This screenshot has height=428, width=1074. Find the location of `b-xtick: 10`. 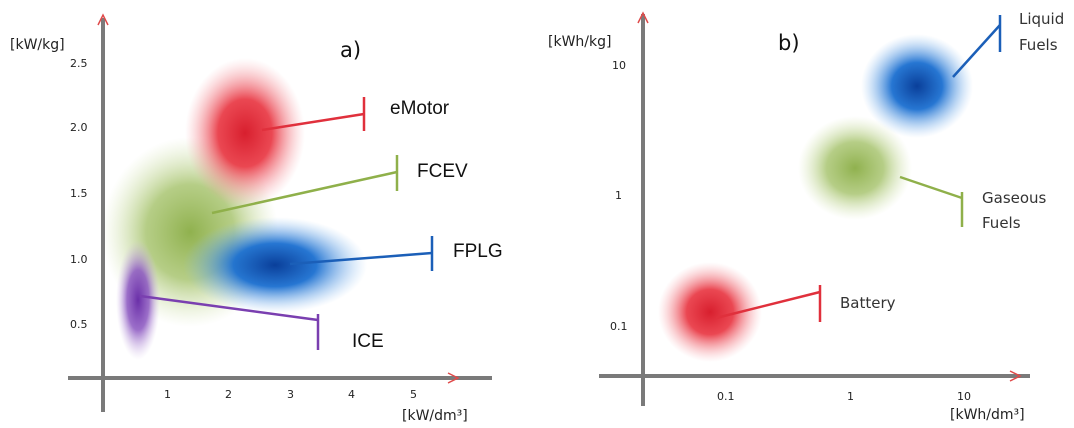

b-xtick: 10 is located at coordinates (964, 396).